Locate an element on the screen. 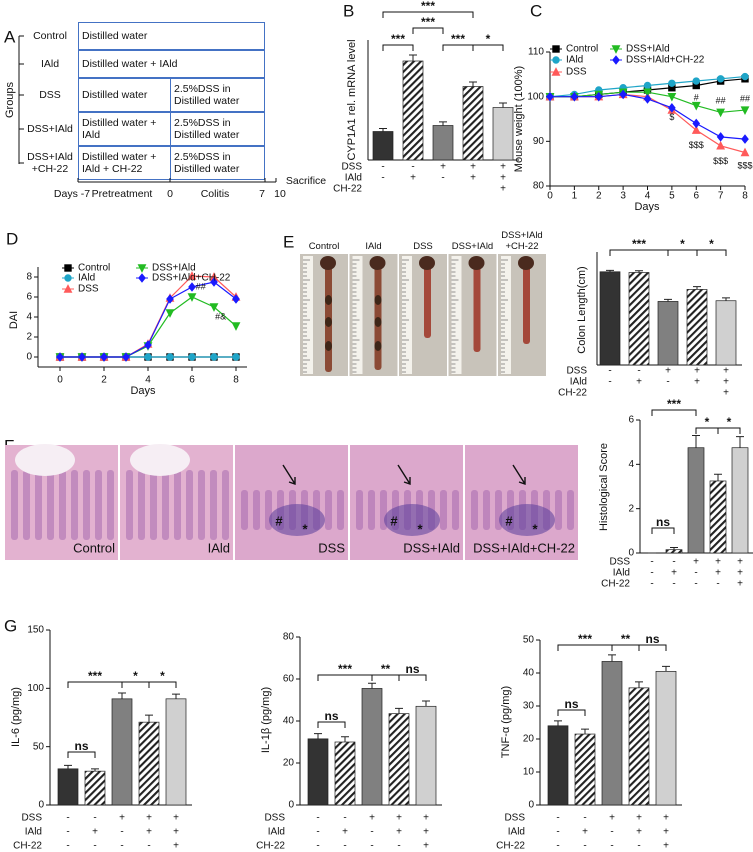 The image size is (753, 852). y-tick-label: 100 is located at coordinates (535, 96).